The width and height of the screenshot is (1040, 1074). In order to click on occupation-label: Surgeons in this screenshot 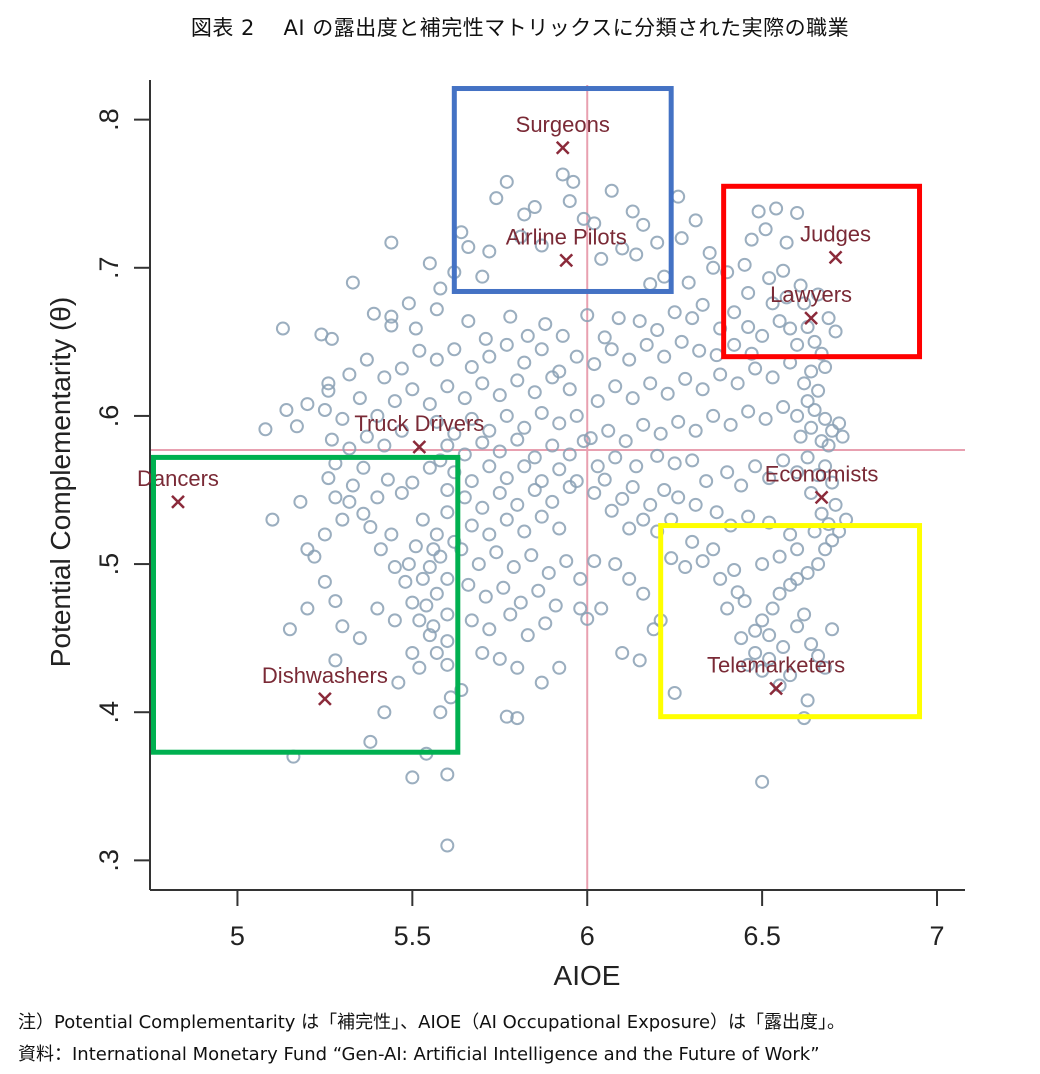, I will do `click(563, 124)`.